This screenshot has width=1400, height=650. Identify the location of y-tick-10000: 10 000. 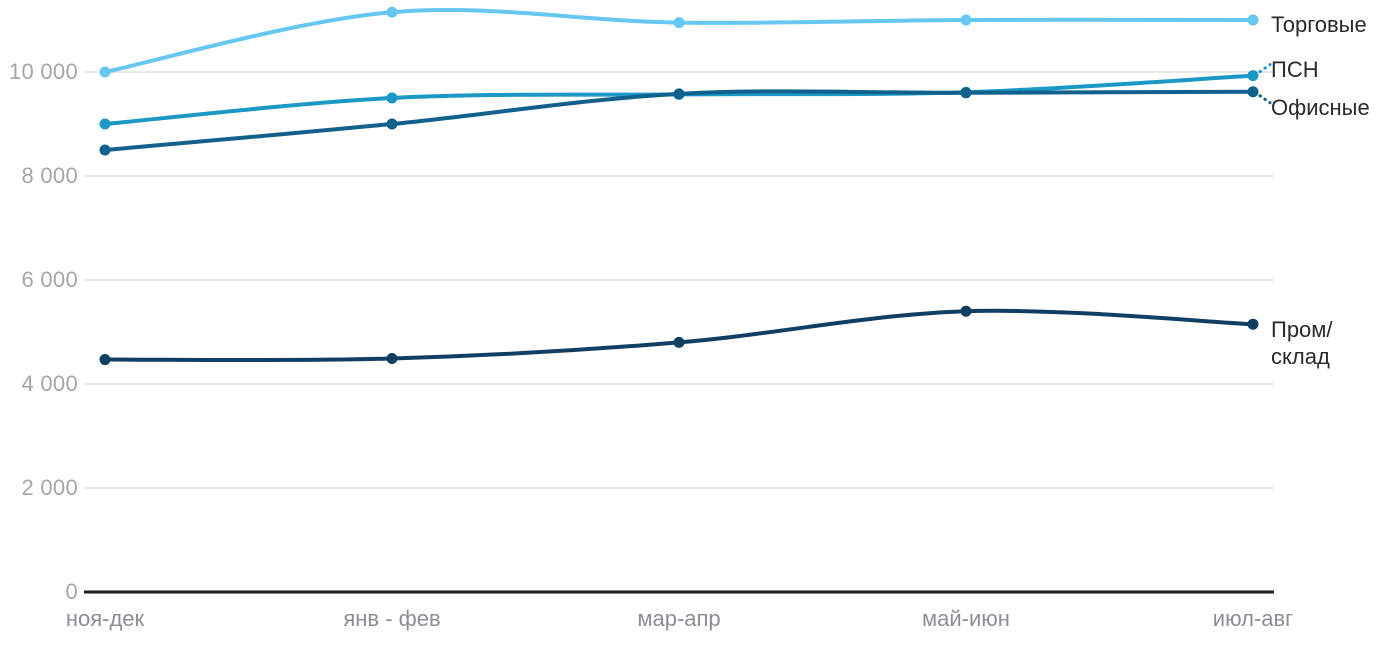
(43, 71).